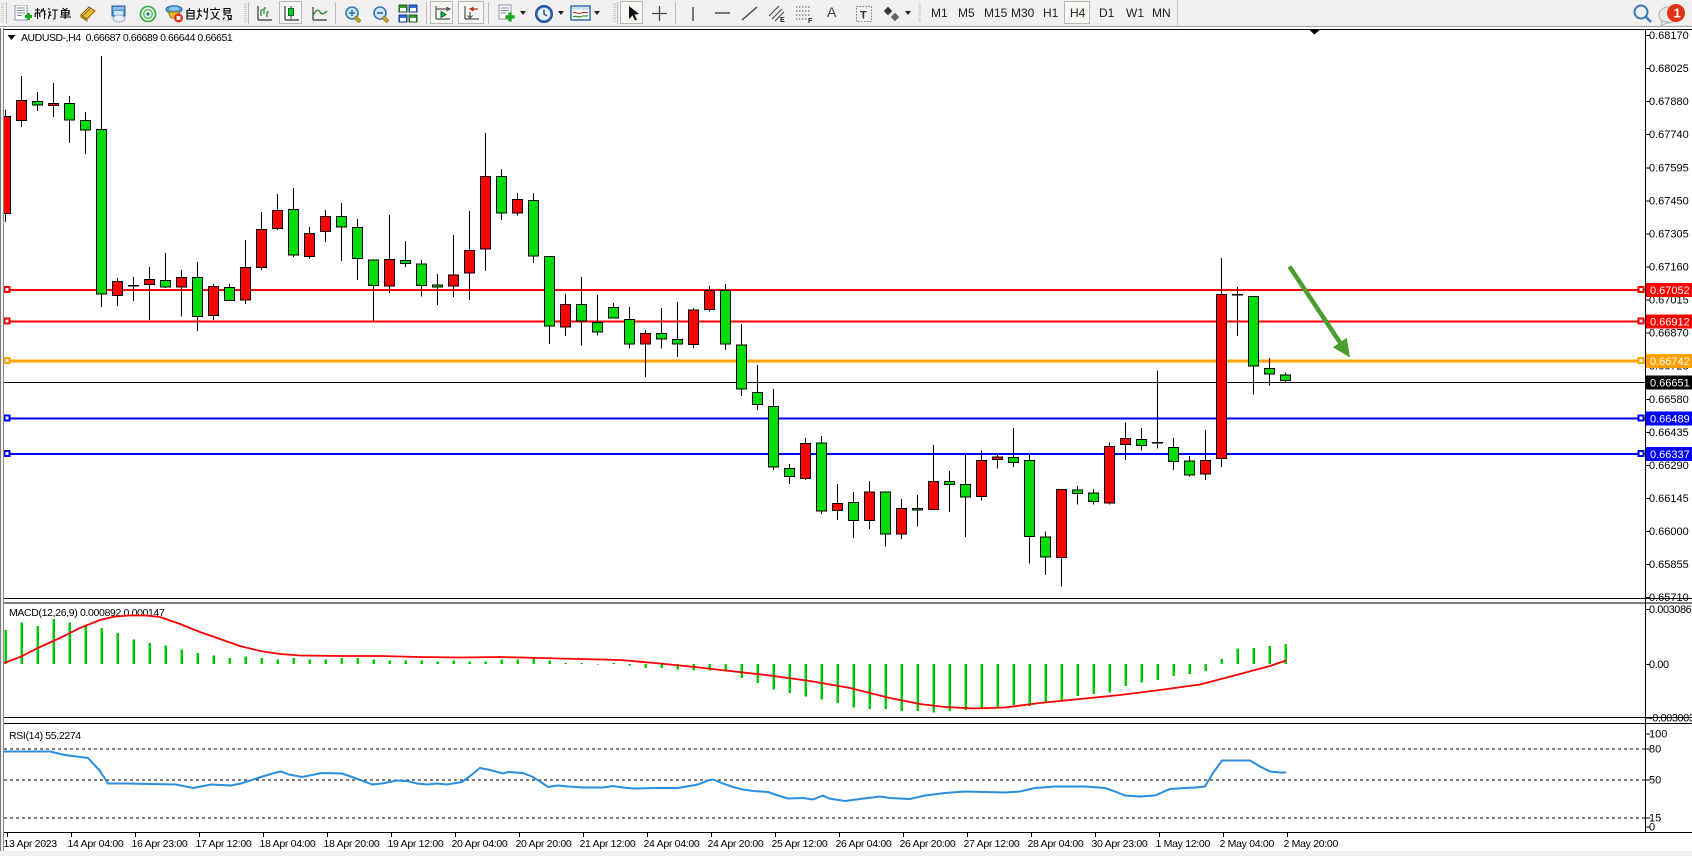 The height and width of the screenshot is (861, 1692). Describe the element at coordinates (1669, 268) in the screenshot. I see `svg-text: 0.67160` at that location.